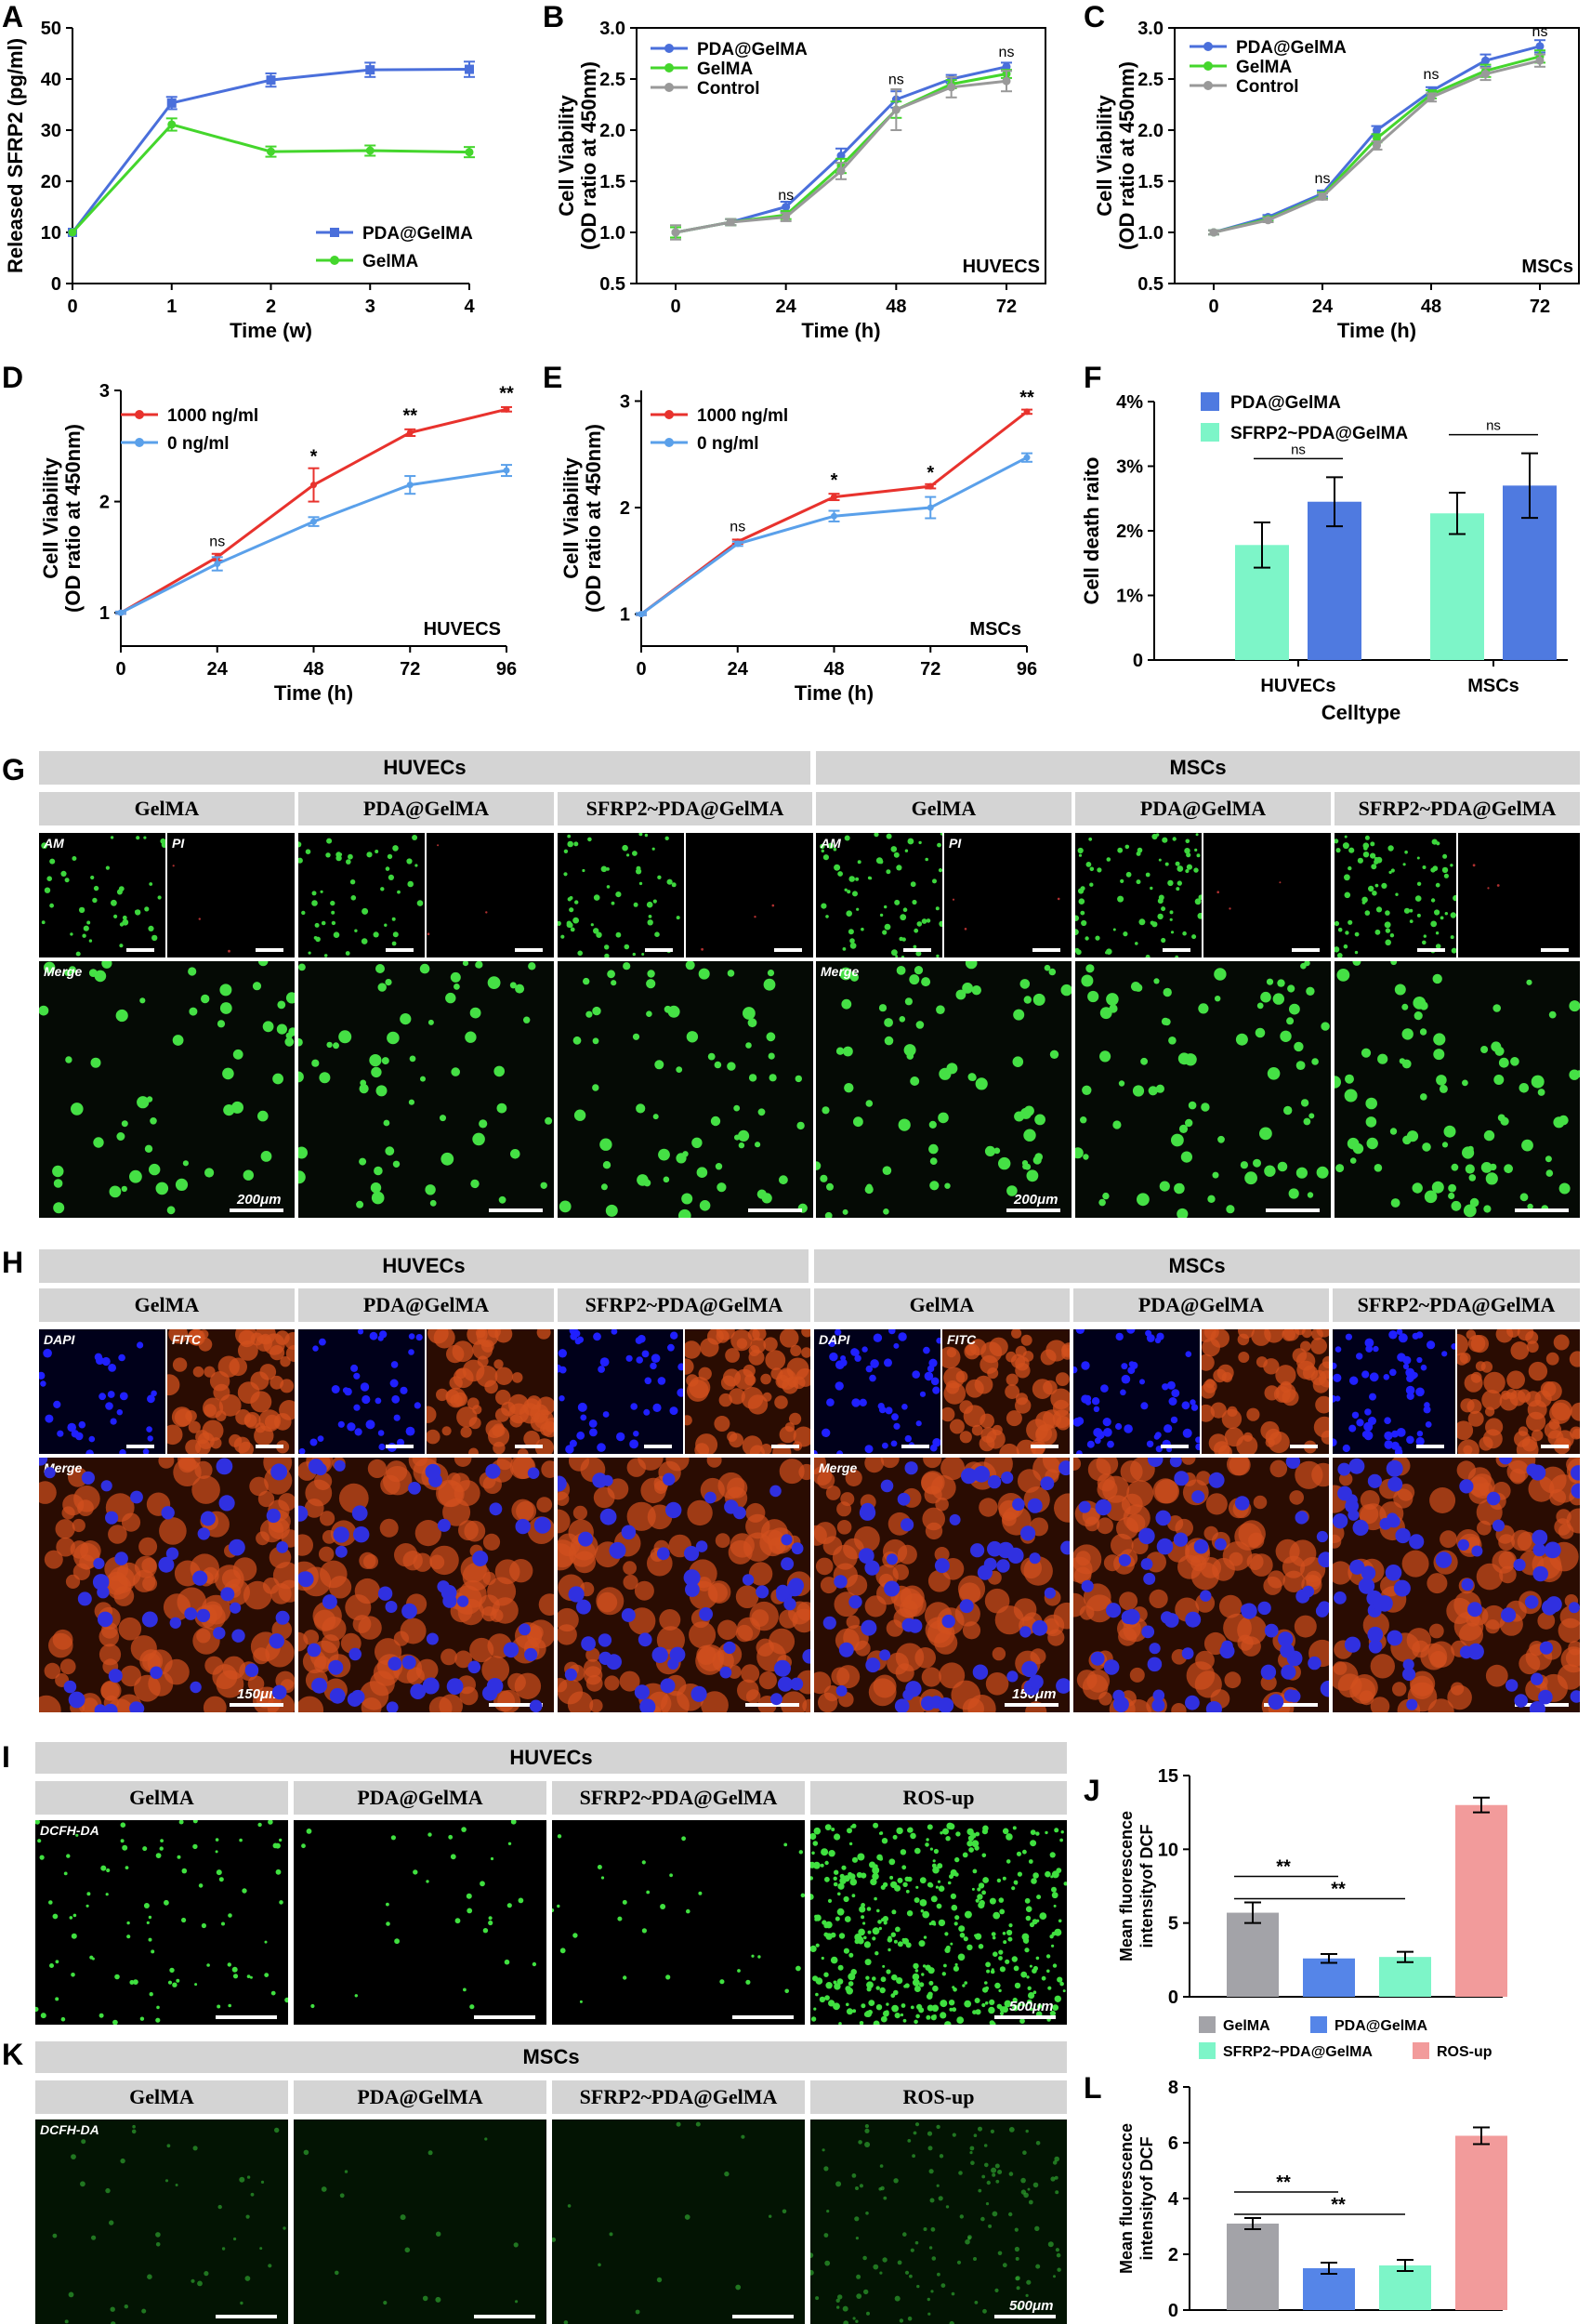 This screenshot has height=2324, width=1591. Describe the element at coordinates (13, 2054) in the screenshot. I see `panel-label-k: K` at that location.